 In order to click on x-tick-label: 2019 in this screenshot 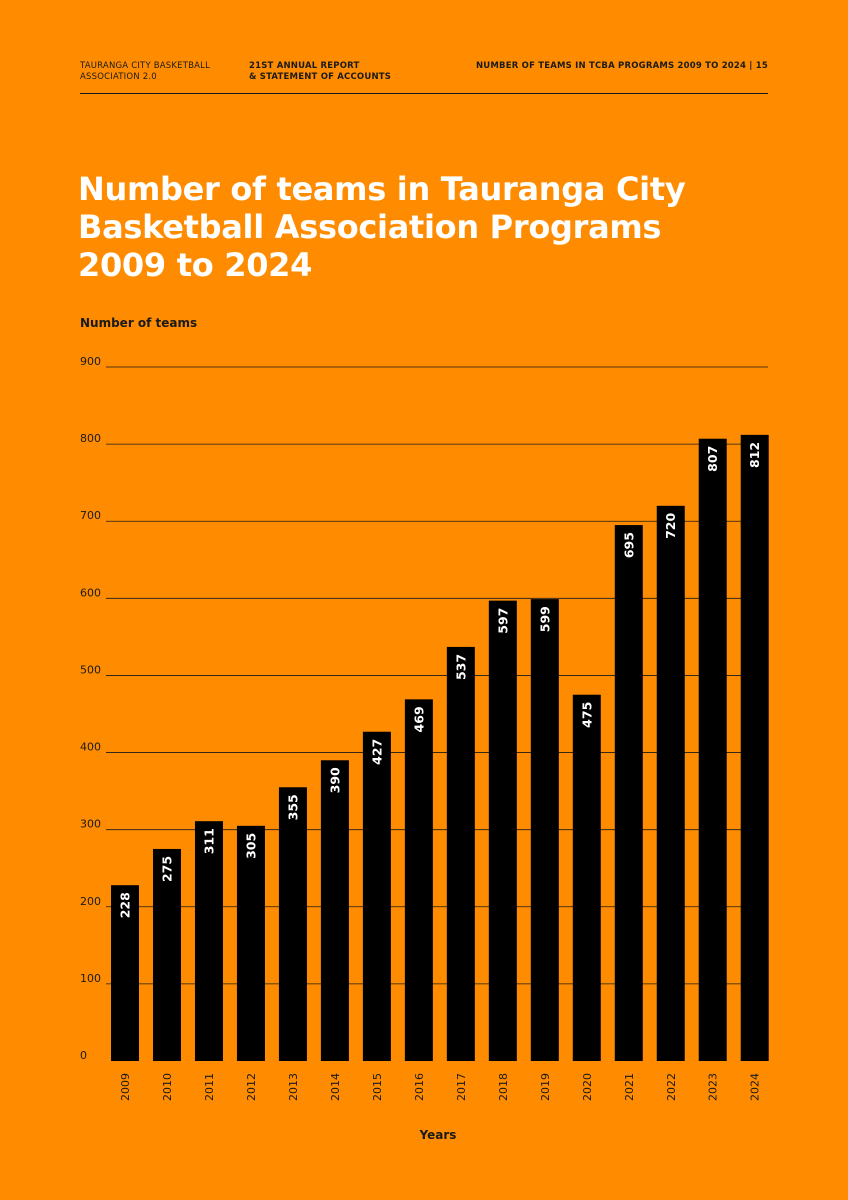, I will do `click(545, 1087)`.